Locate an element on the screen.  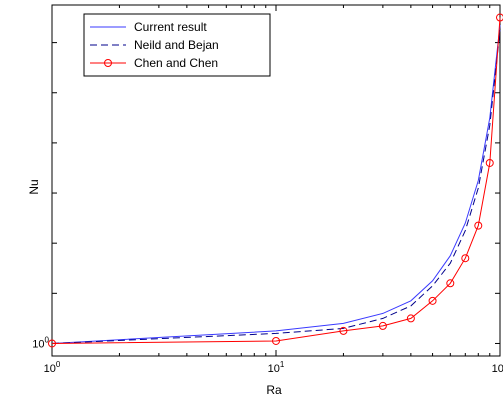
legend-label-2: Neild and Bejan is located at coordinates (176, 45).